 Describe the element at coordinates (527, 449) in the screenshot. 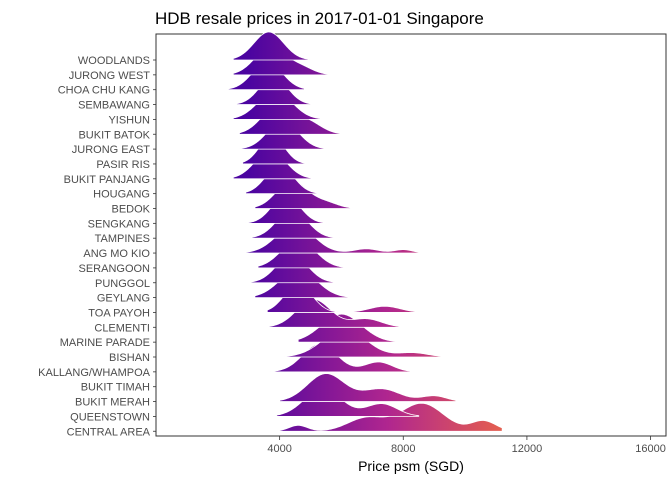

I see `x-tick-label: 12000` at that location.